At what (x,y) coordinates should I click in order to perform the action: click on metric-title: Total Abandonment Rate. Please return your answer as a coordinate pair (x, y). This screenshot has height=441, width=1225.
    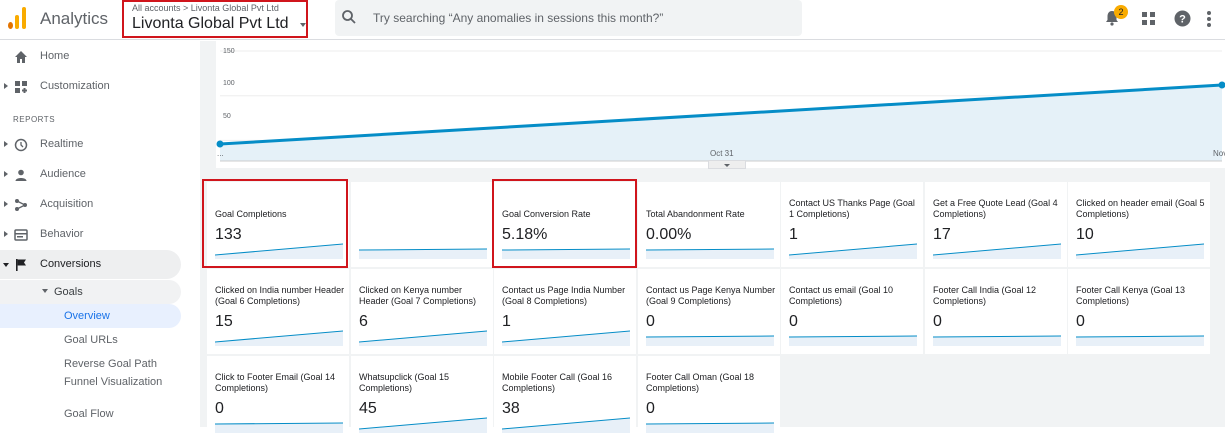
    Looking at the image, I should click on (712, 214).